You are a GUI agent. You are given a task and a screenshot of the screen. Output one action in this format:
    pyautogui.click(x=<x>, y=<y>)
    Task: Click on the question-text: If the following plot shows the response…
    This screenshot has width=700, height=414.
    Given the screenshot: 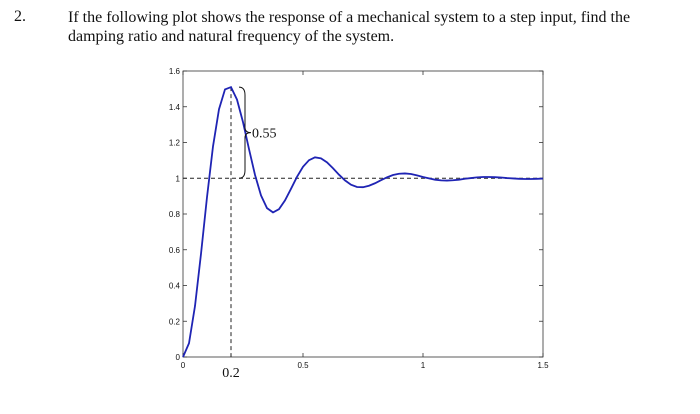 What is the action you would take?
    pyautogui.click(x=349, y=27)
    